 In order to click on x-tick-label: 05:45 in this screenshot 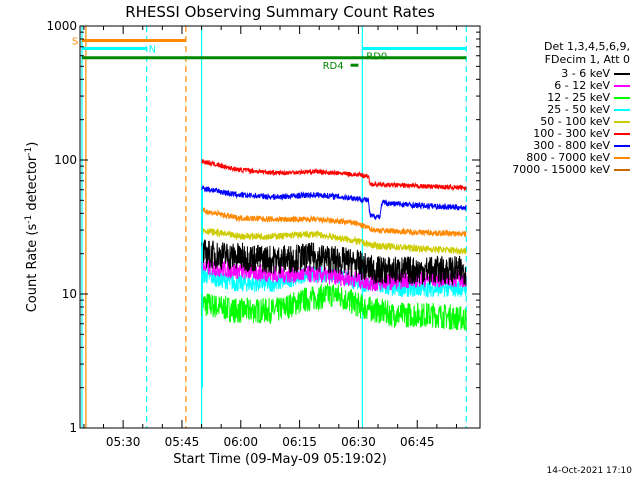, I will do `click(182, 442)`.